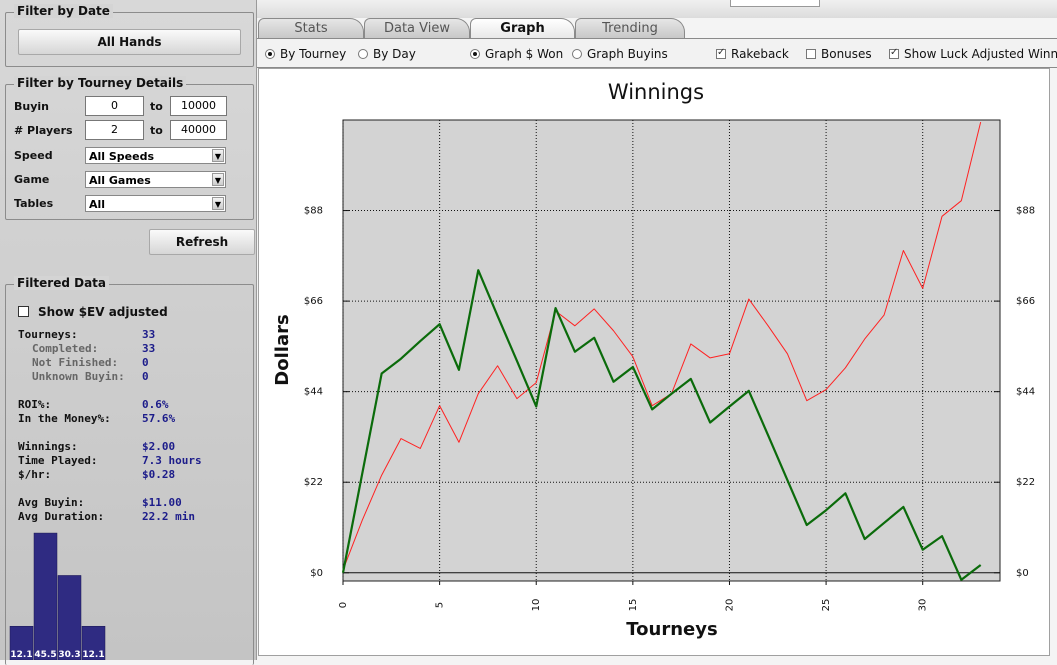 This screenshot has width=1057, height=665. Describe the element at coordinates (75, 362) in the screenshot. I see `stat-label: Not Finished:` at that location.